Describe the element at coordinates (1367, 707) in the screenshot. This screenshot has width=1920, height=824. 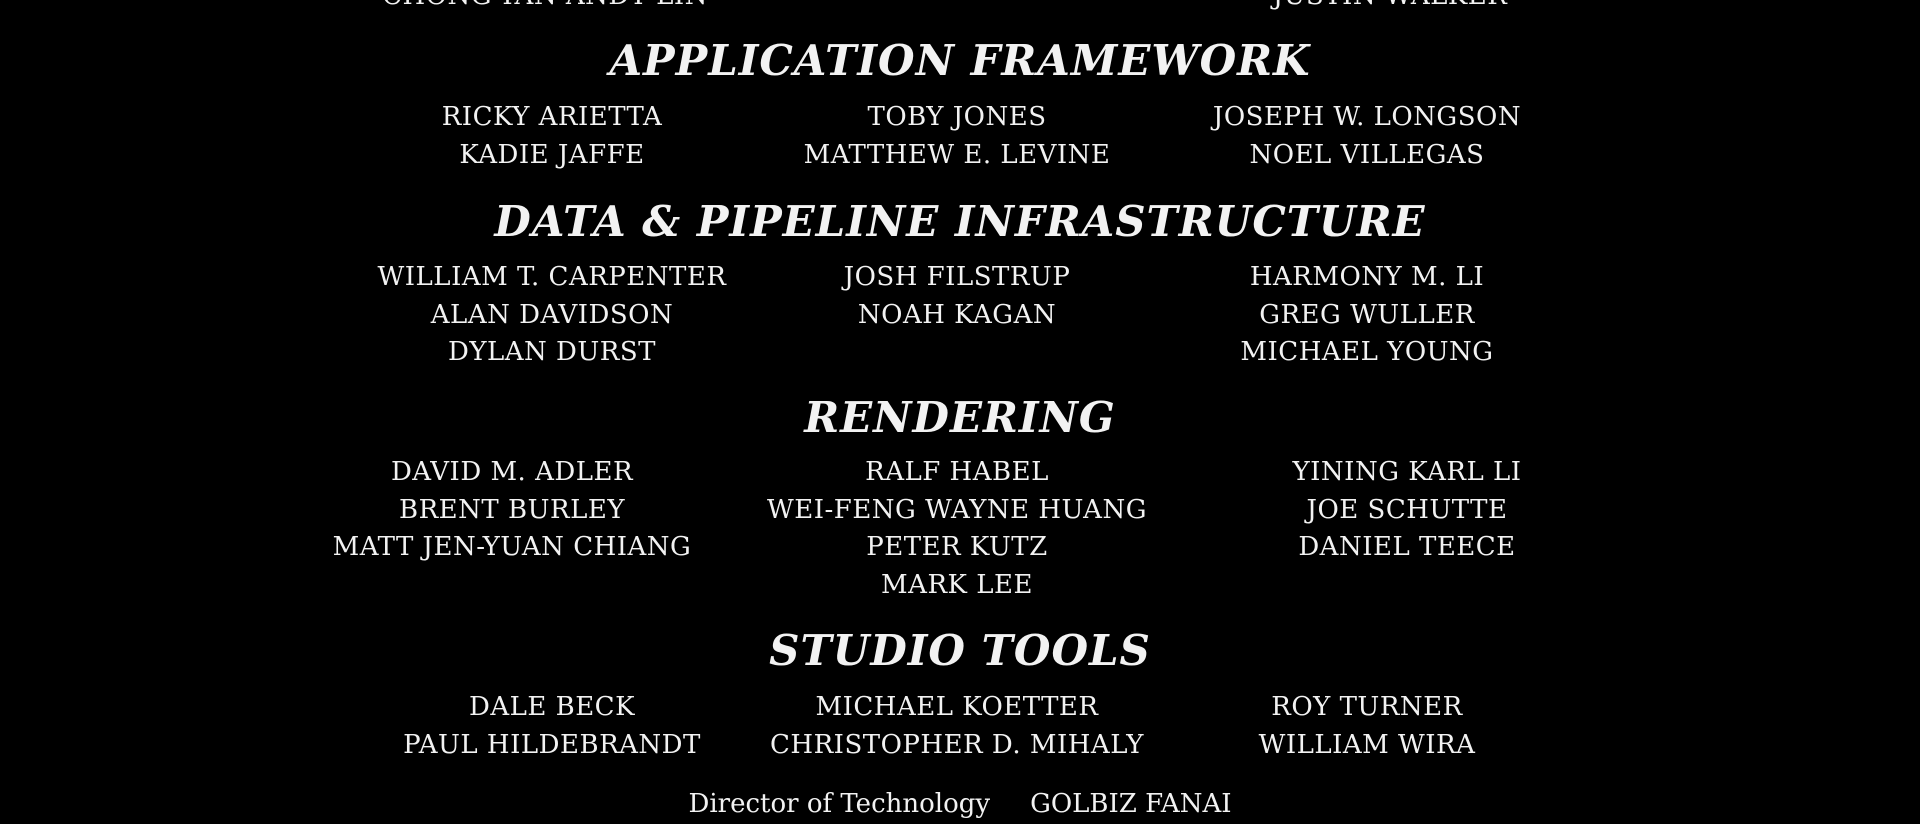
I see `credit-name: ROY TURNER` at that location.